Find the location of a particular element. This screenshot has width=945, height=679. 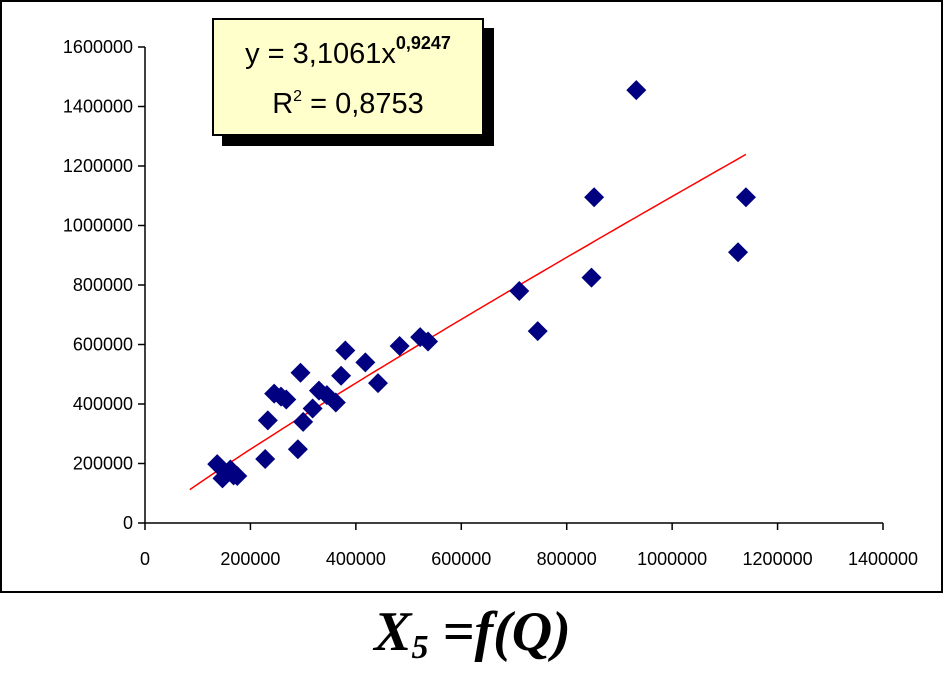

caption-main: X is located at coordinates (393, 632).